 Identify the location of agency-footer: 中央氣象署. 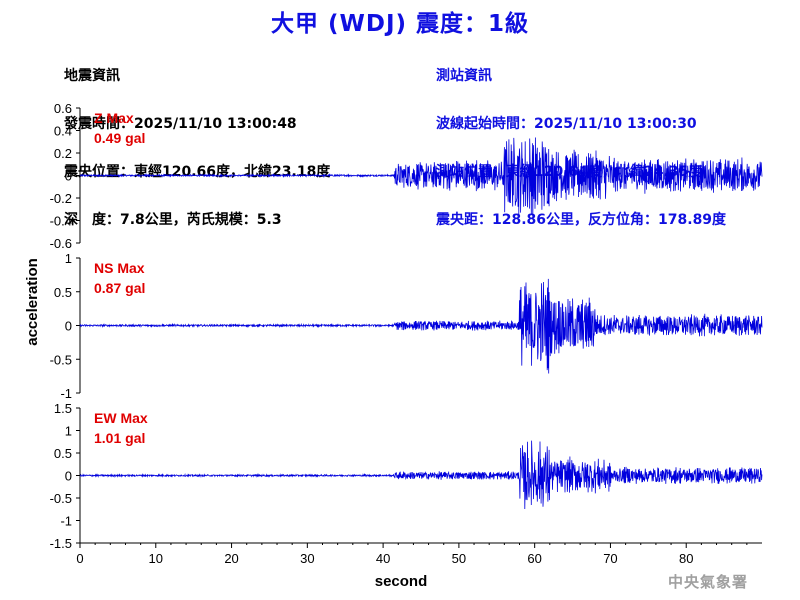
(707, 582).